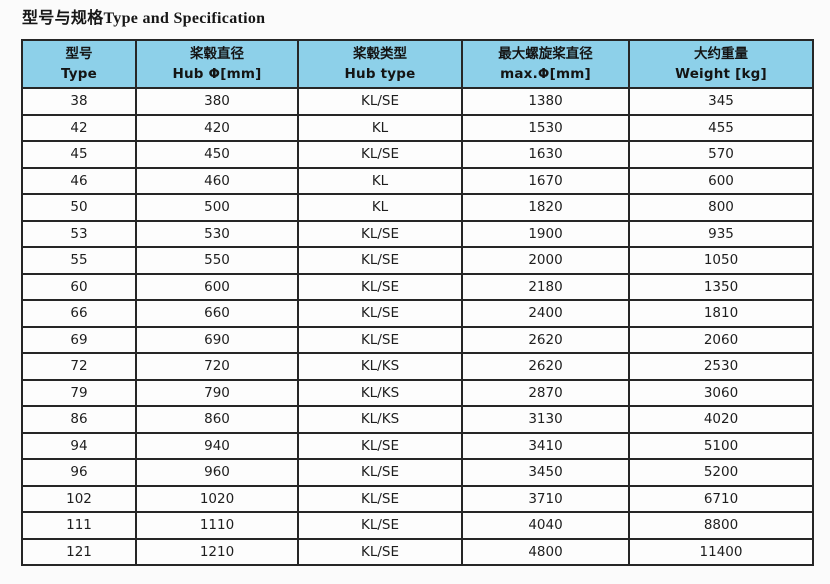 The image size is (830, 584). I want to click on table-cell: 1110, so click(217, 525).